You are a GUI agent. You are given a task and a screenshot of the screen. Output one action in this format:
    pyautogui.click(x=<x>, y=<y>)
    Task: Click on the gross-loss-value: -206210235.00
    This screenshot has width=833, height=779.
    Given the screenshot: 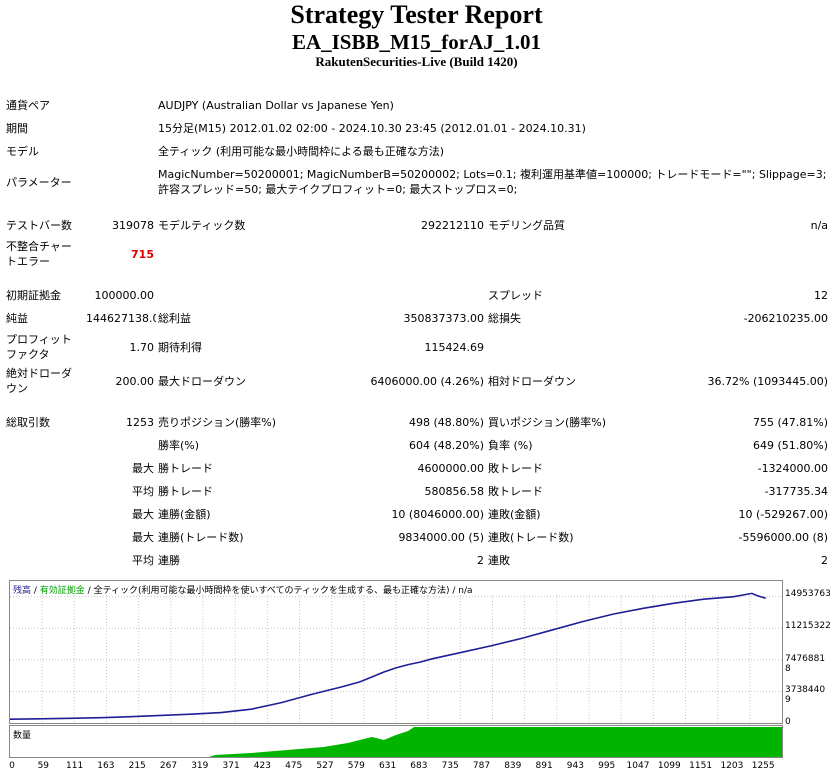 What is the action you would take?
    pyautogui.click(x=786, y=318)
    